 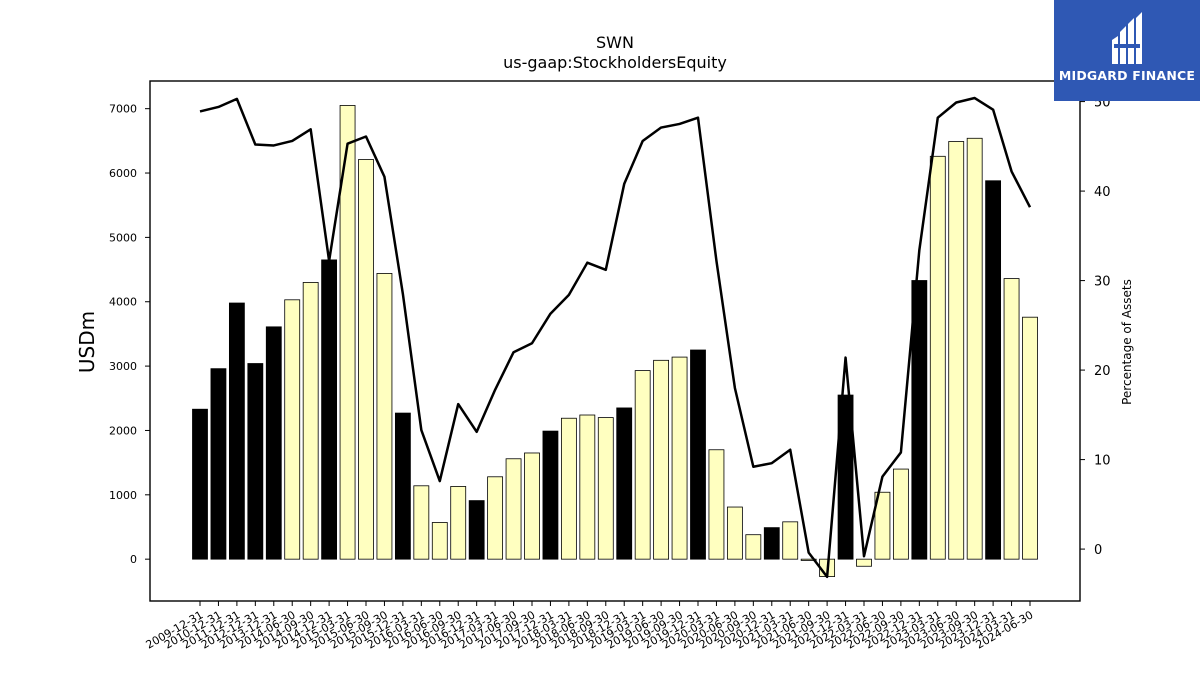 What do you see at coordinates (87, 342) in the screenshot?
I see `y-axis-label: USDm` at bounding box center [87, 342].